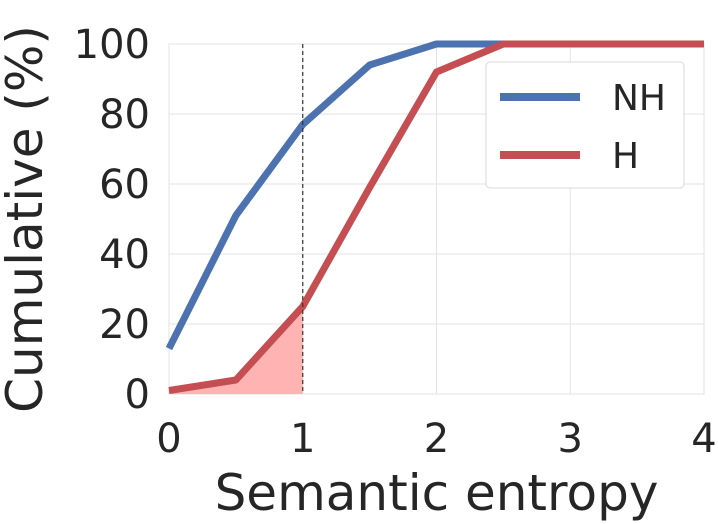  I want to click on y-axis-label: Cumulative (%), so click(27, 219).